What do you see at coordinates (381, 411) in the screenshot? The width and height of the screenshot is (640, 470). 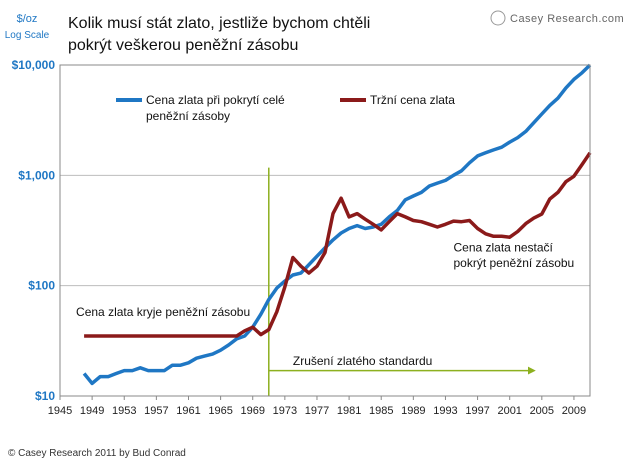 I see `x-tick-label: 1985` at bounding box center [381, 411].